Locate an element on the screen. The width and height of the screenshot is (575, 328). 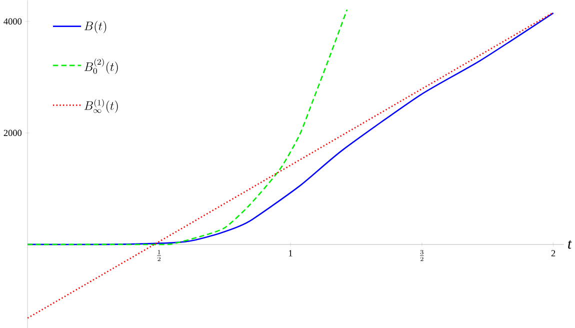
x-tick-label: $\frac{3}{2}$ is located at coordinates (422, 255).